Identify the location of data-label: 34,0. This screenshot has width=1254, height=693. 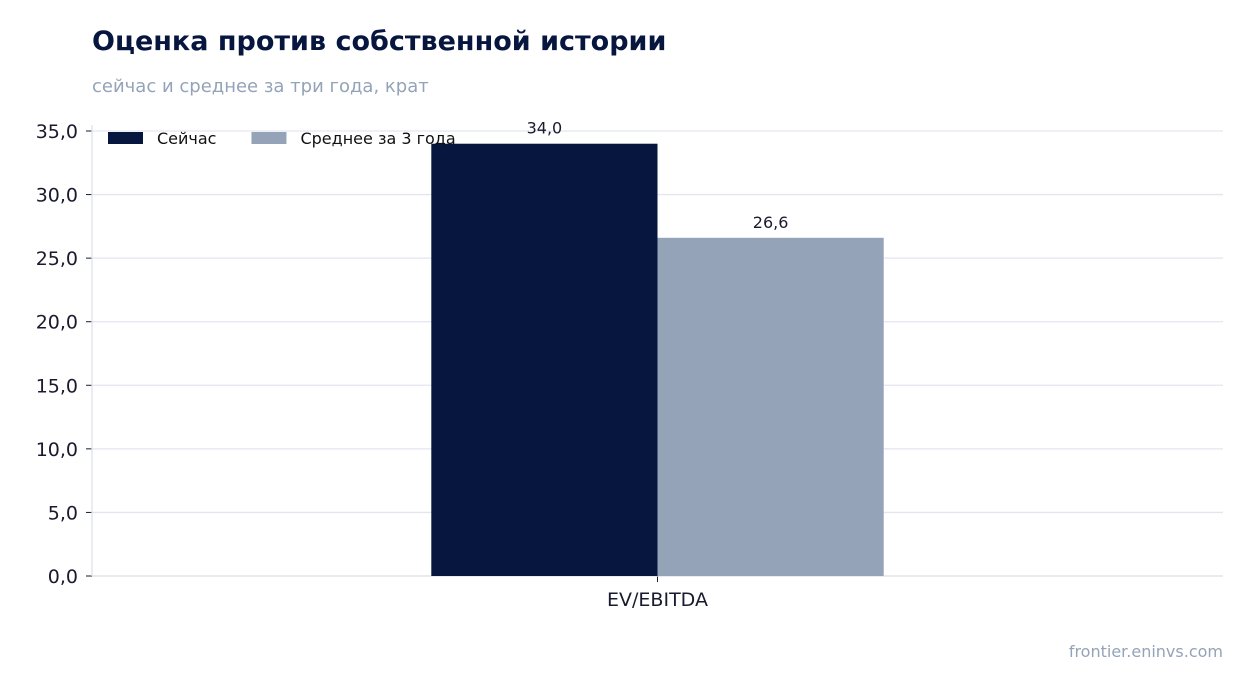
(545, 128).